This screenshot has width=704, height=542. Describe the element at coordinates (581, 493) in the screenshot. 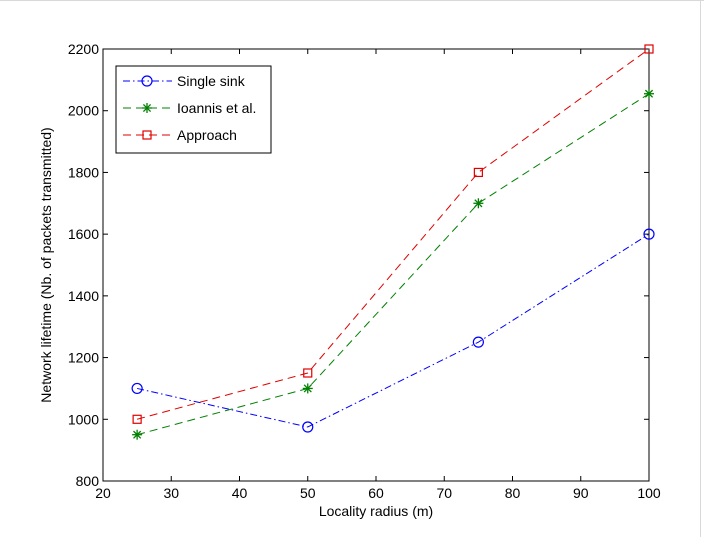

I see `x-tick-label: 90` at that location.